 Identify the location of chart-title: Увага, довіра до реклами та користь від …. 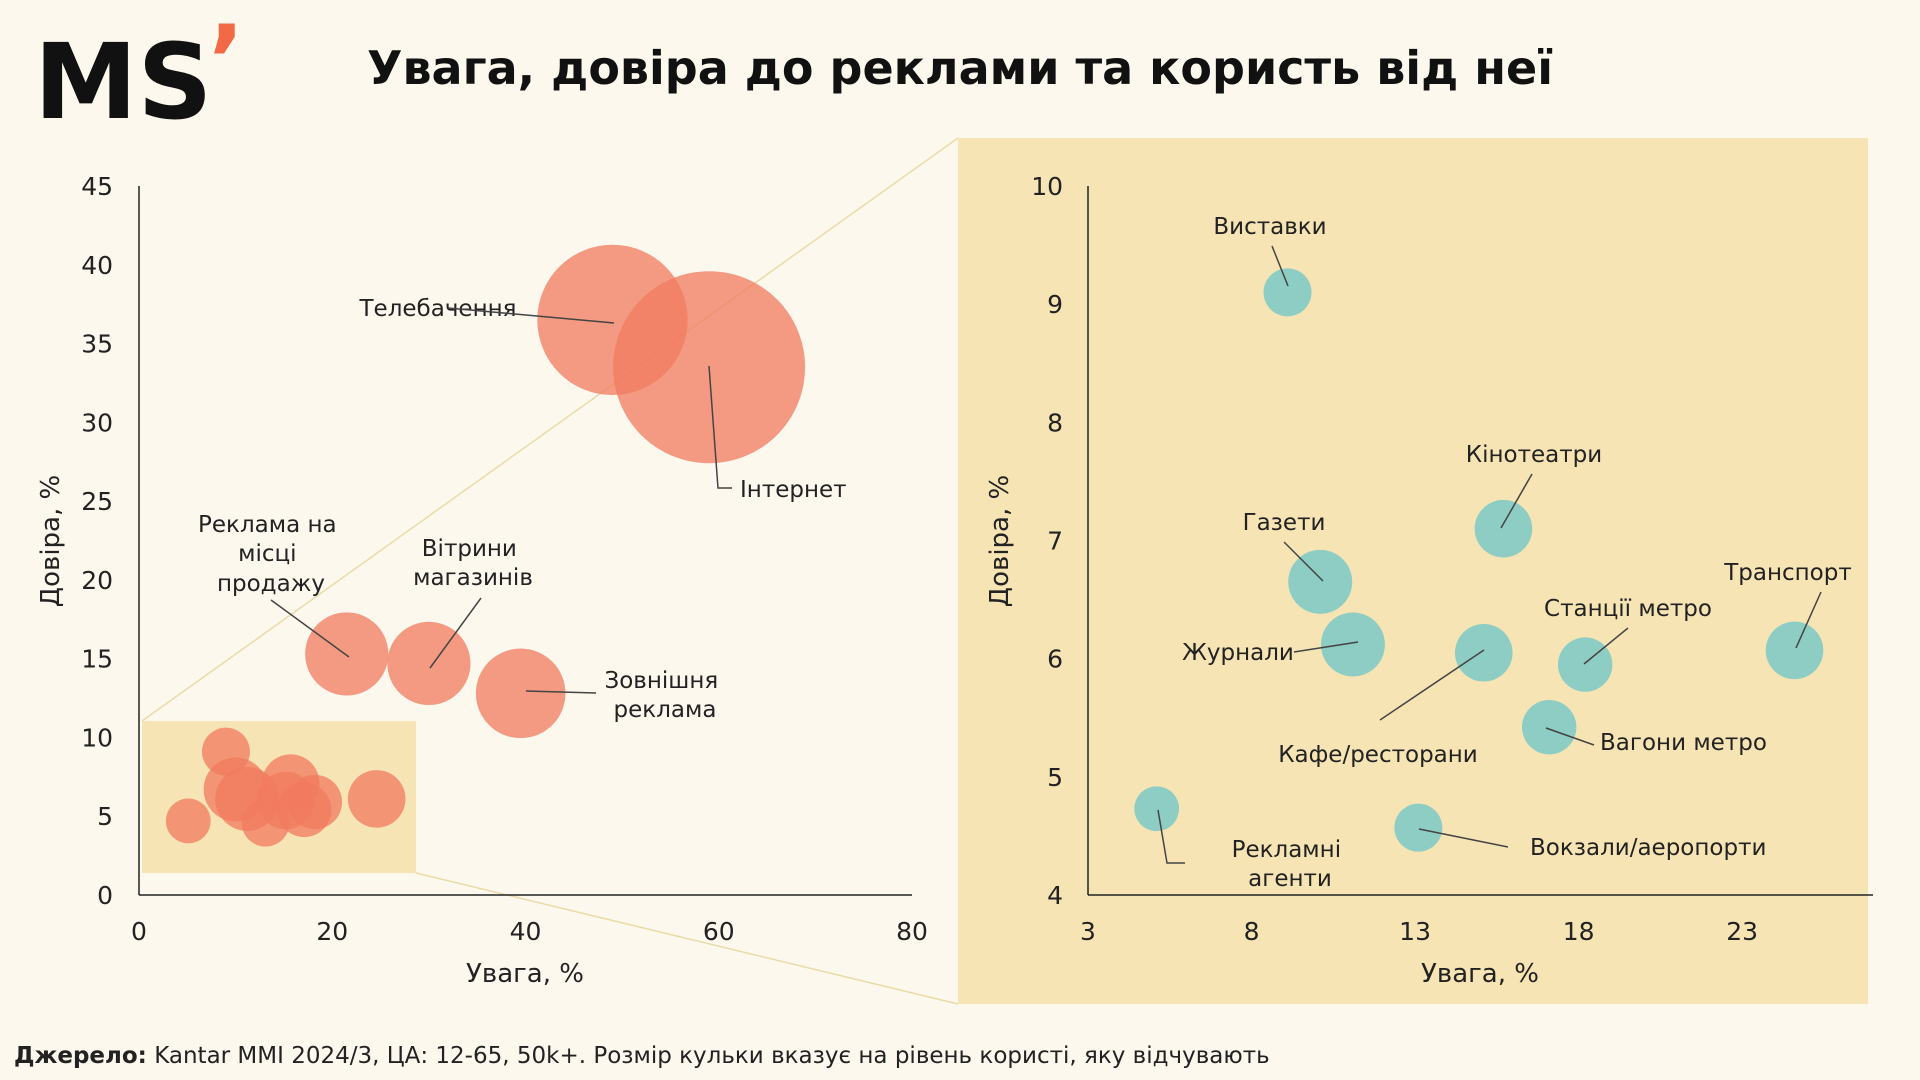
(960, 68).